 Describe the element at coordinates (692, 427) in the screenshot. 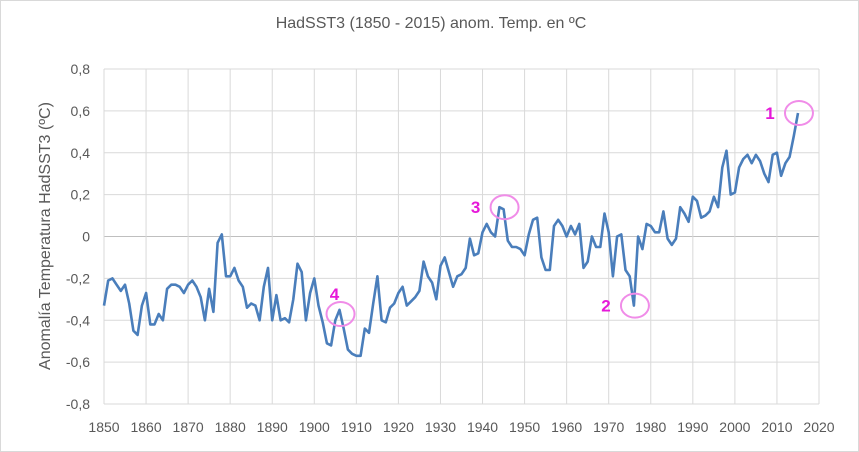

I see `x-tick-label: 1990` at that location.